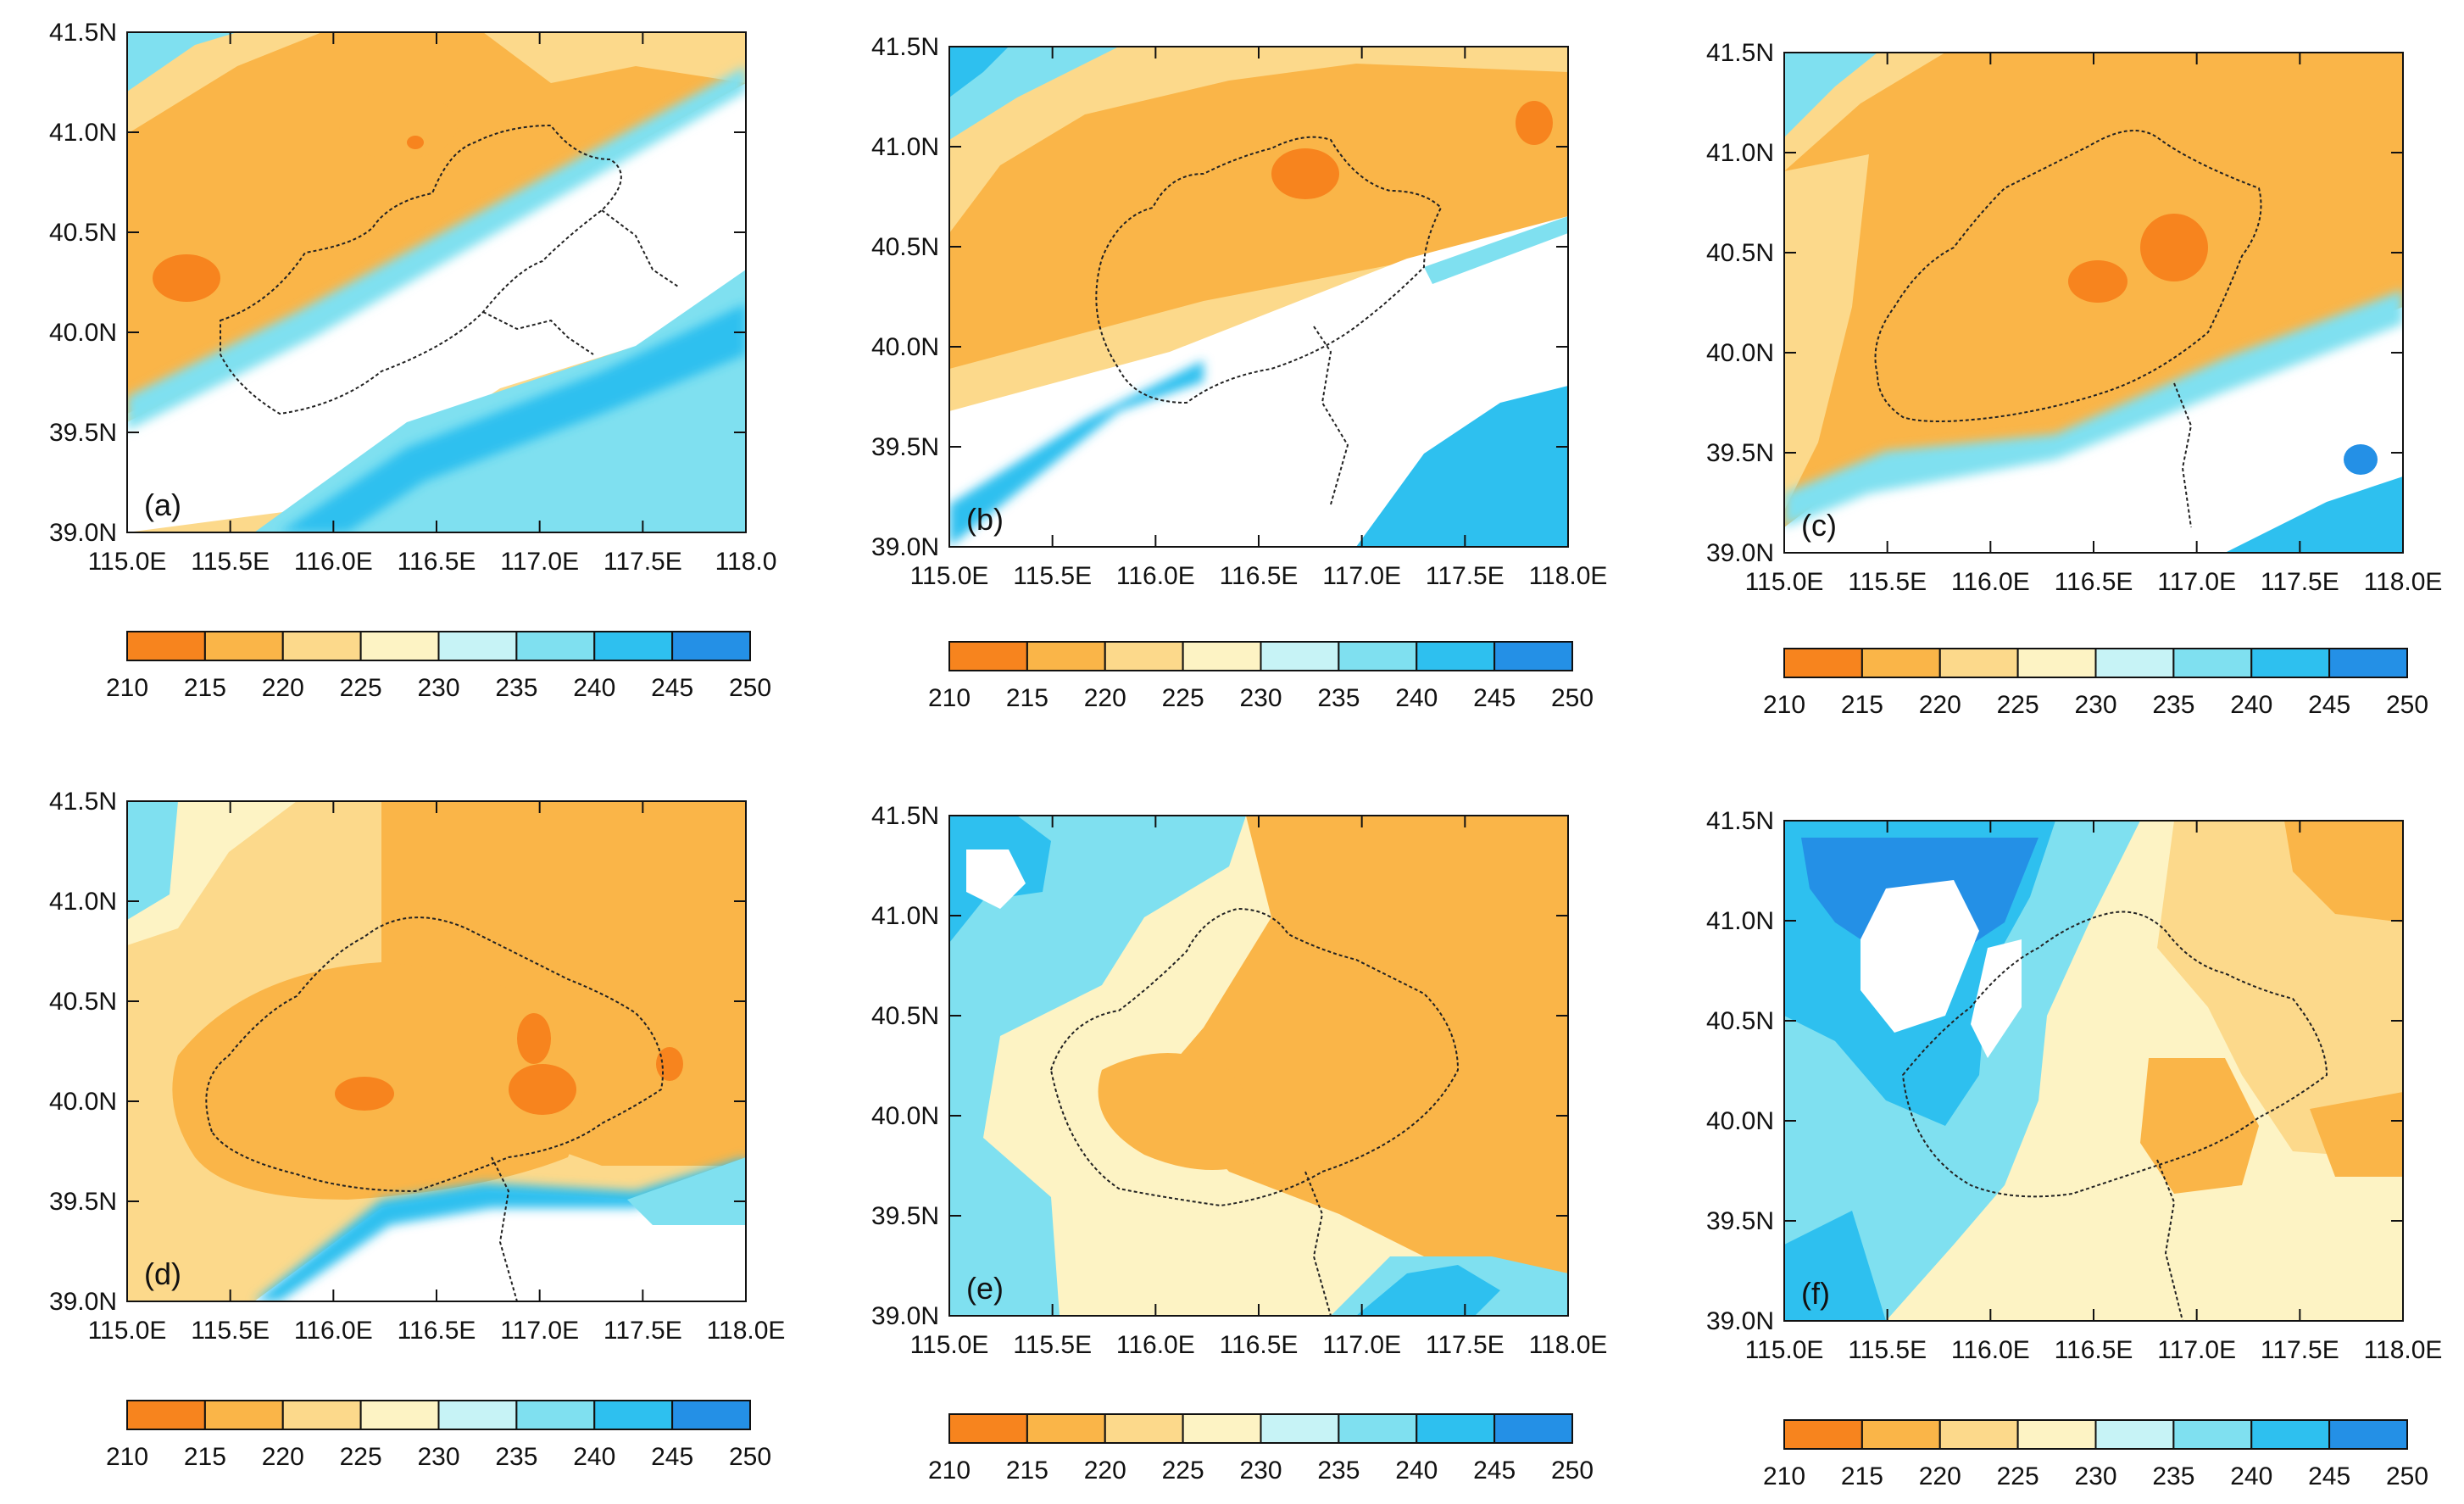  I want to click on panel-label: (f), so click(1816, 1293).